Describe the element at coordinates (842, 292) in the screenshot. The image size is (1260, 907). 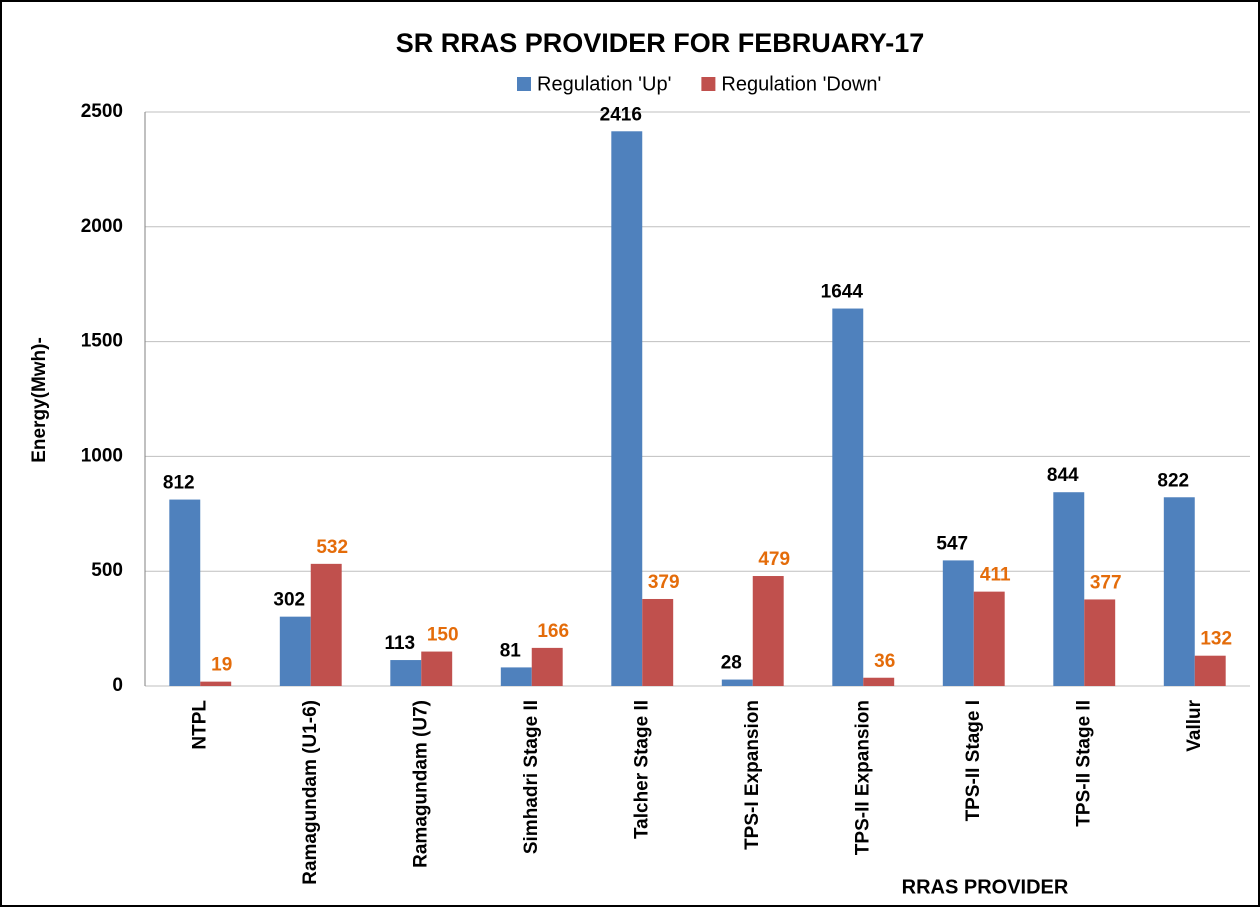
I see `data-label: 1644` at that location.